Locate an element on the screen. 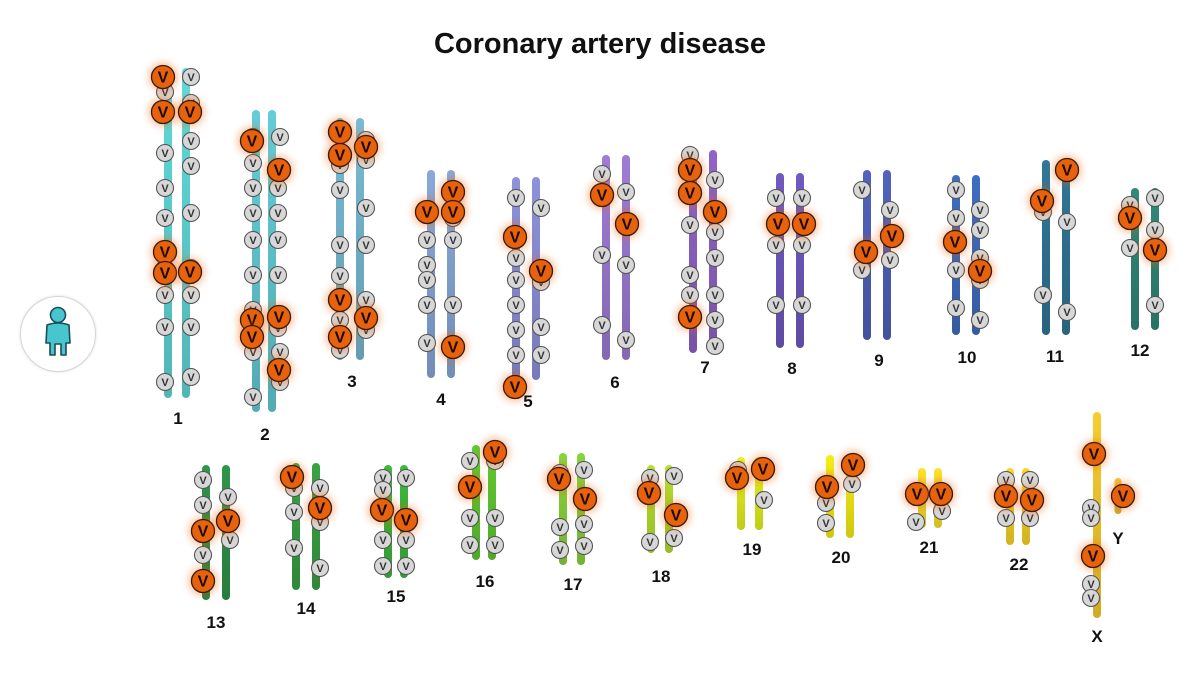 This screenshot has height=676, width=1200. chromosome-label: 8 is located at coordinates (791, 368).